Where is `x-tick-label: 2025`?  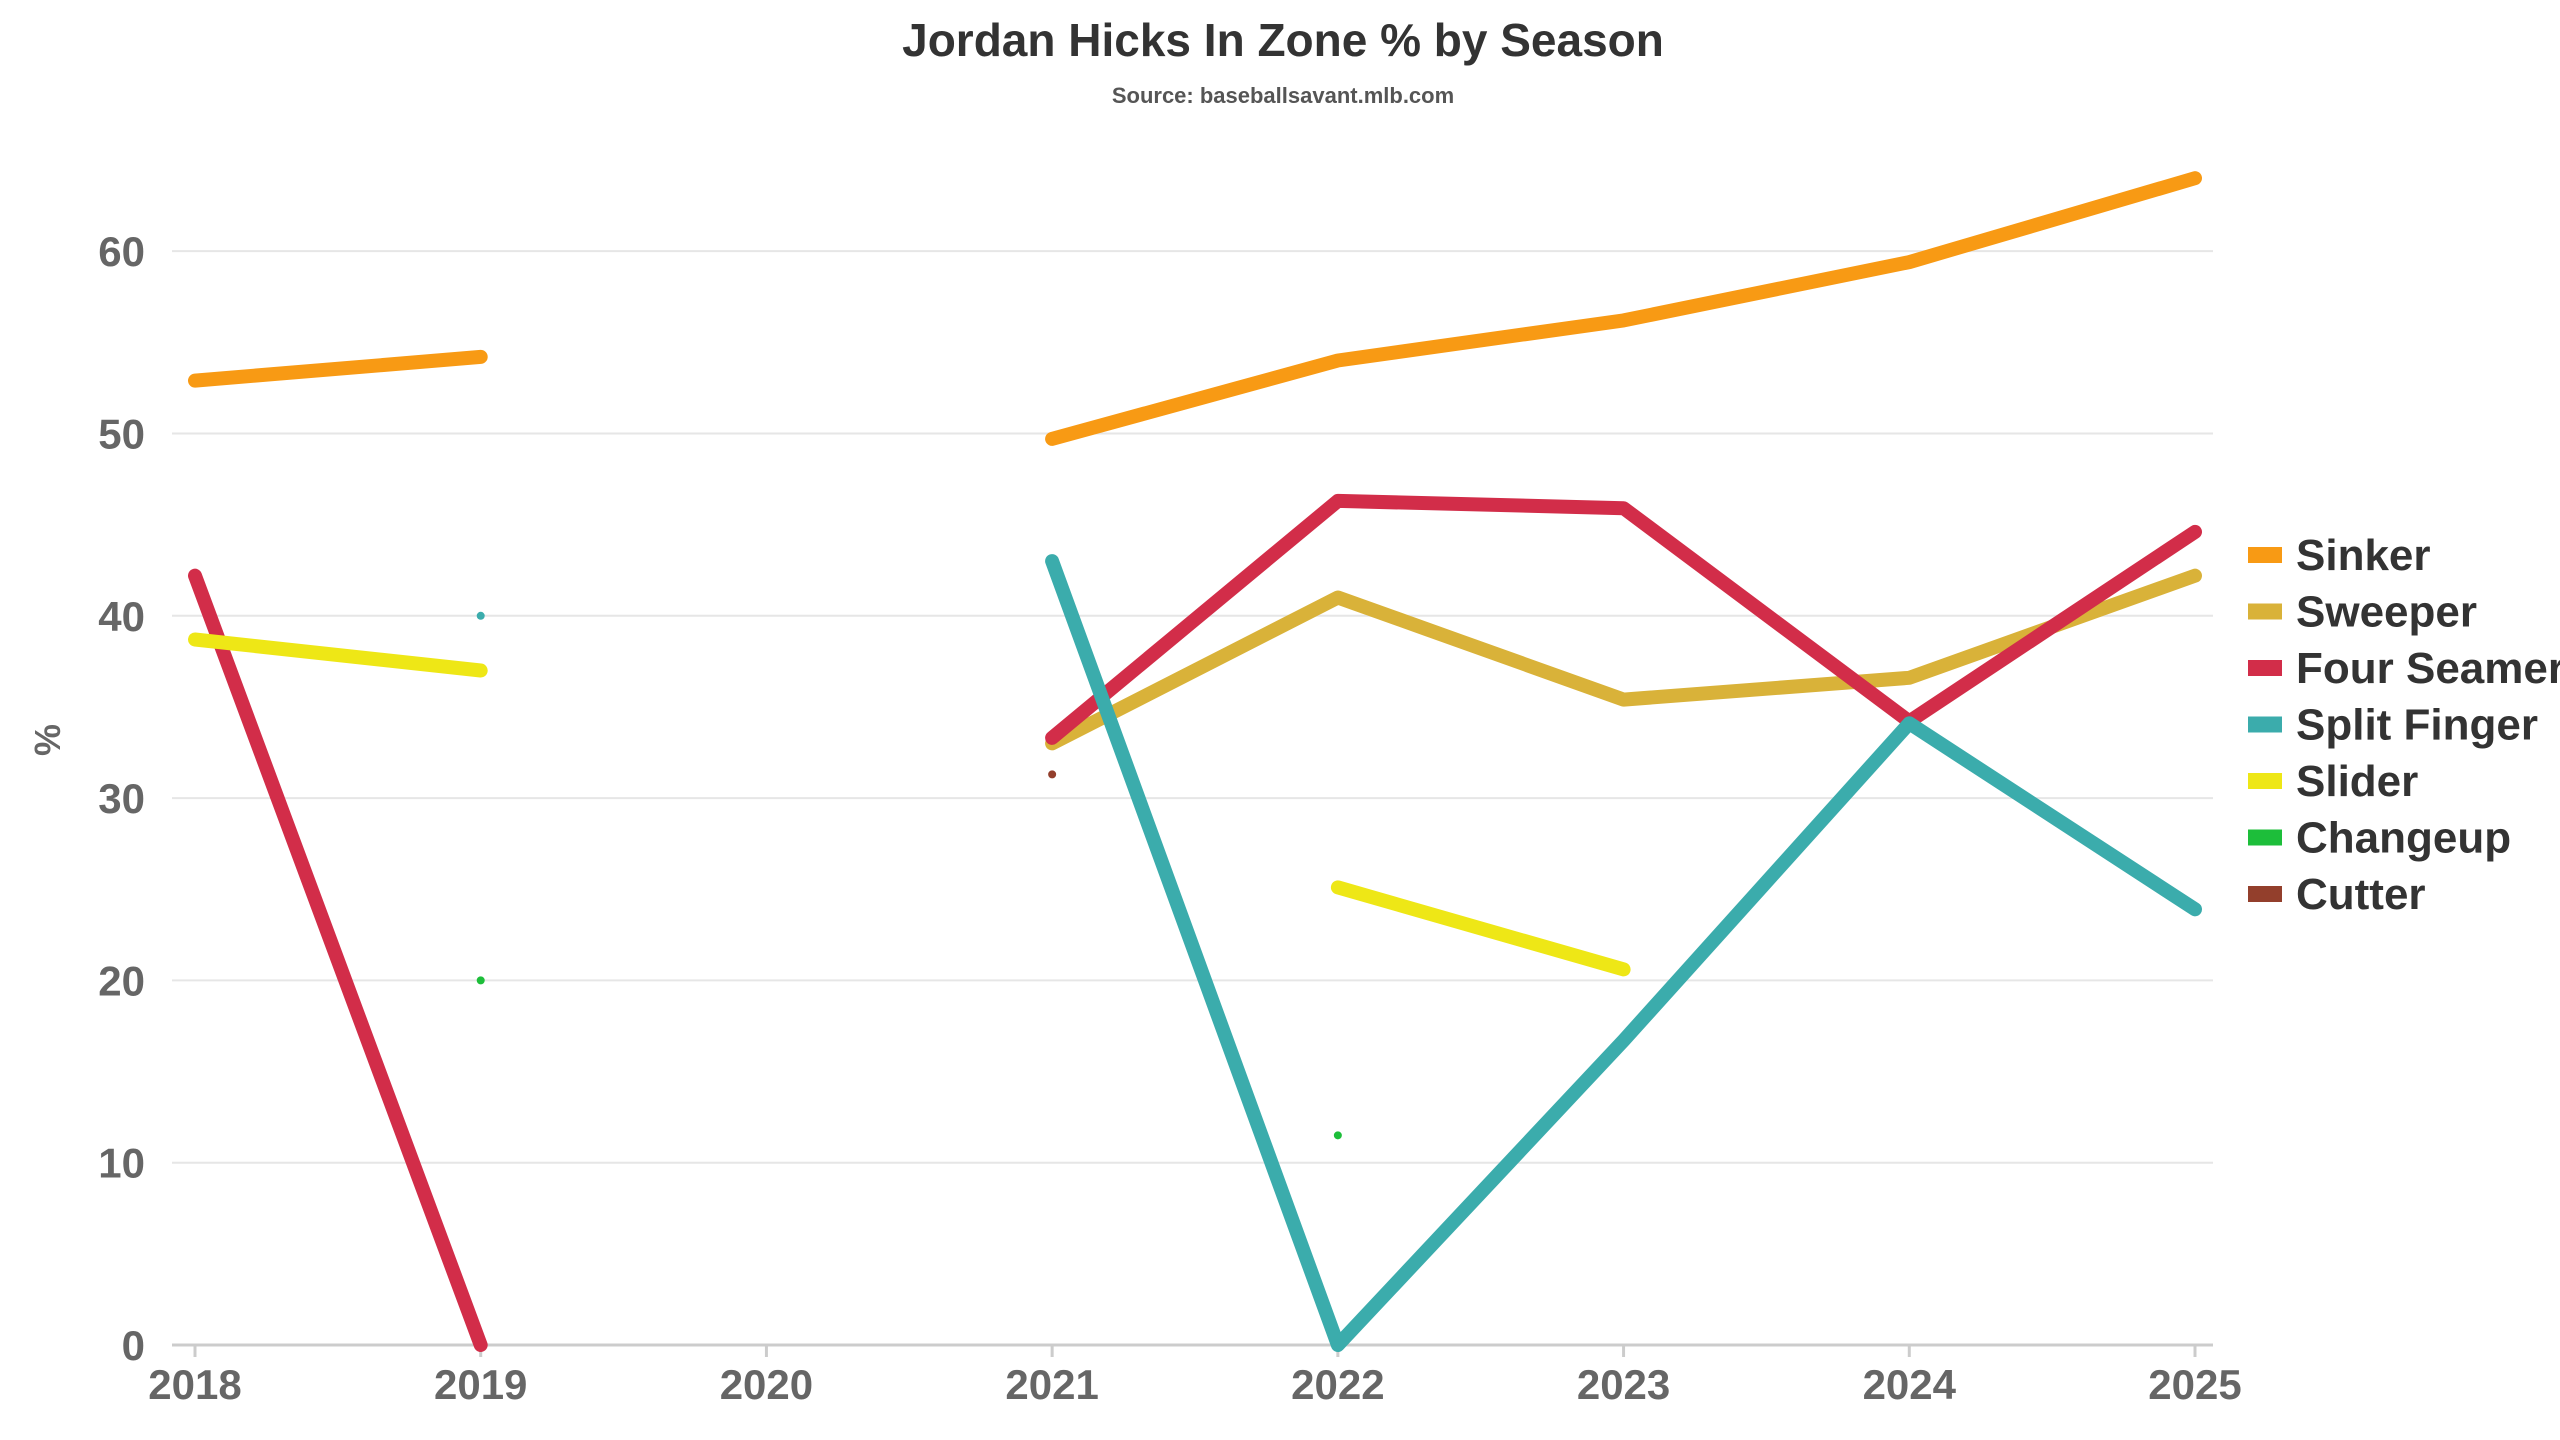
x-tick-label: 2025 is located at coordinates (2194, 1384).